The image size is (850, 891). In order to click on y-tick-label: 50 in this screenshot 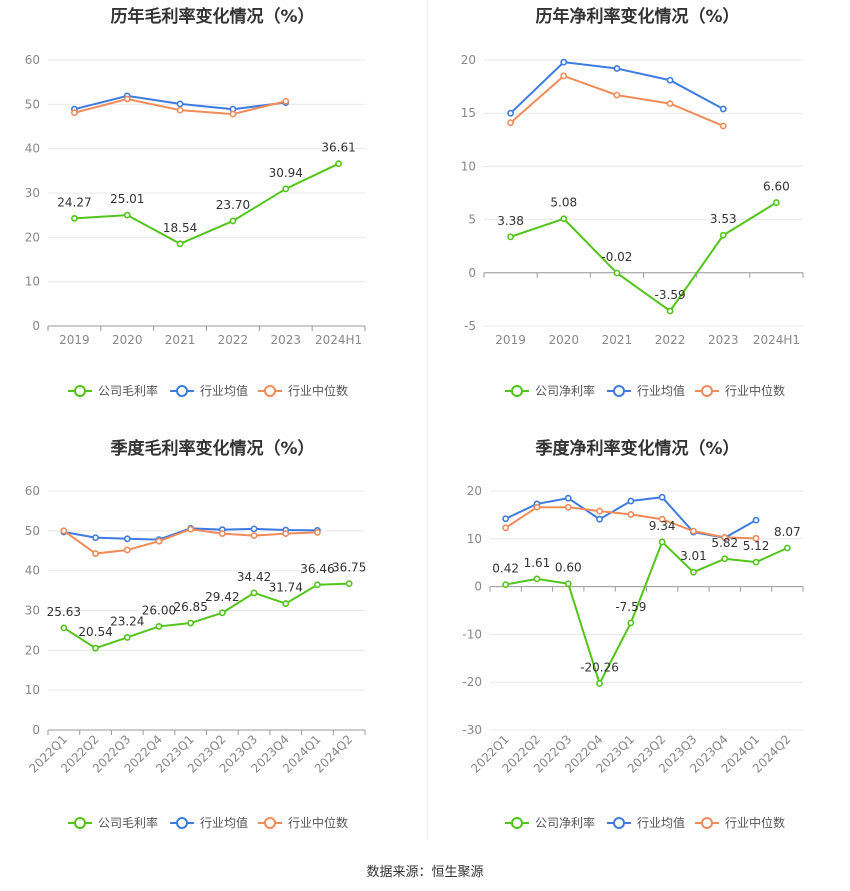, I will do `click(32, 104)`.